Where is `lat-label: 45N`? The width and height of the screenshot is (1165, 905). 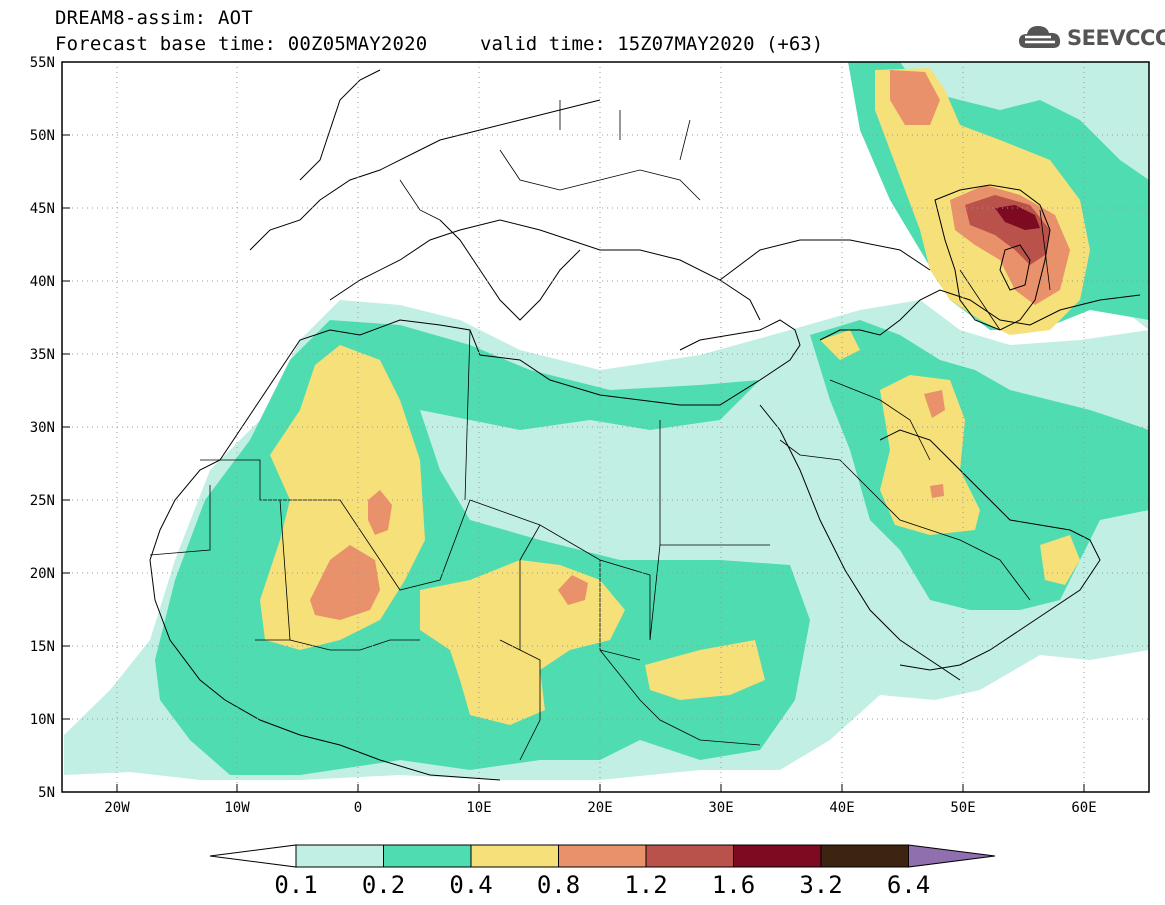 lat-label: 45N is located at coordinates (42, 209).